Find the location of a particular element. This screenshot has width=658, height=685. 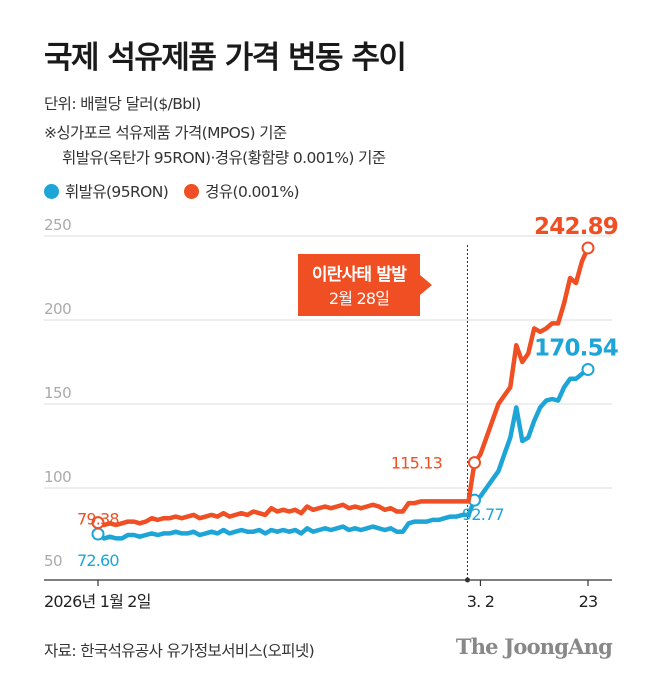

y-tick-label-50: 50 is located at coordinates (53, 561).